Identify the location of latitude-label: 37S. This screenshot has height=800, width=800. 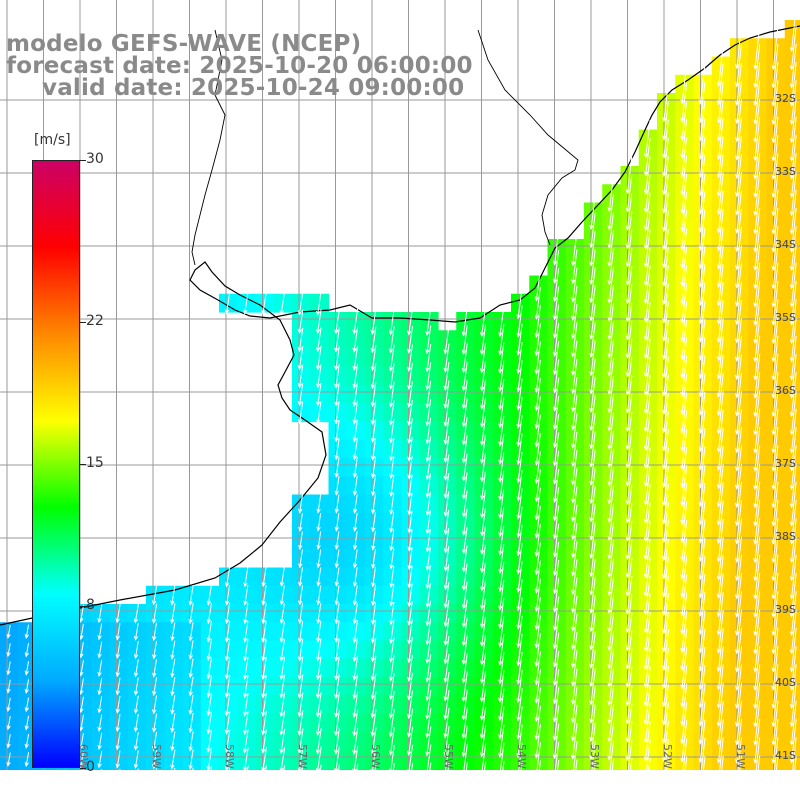
(785, 463).